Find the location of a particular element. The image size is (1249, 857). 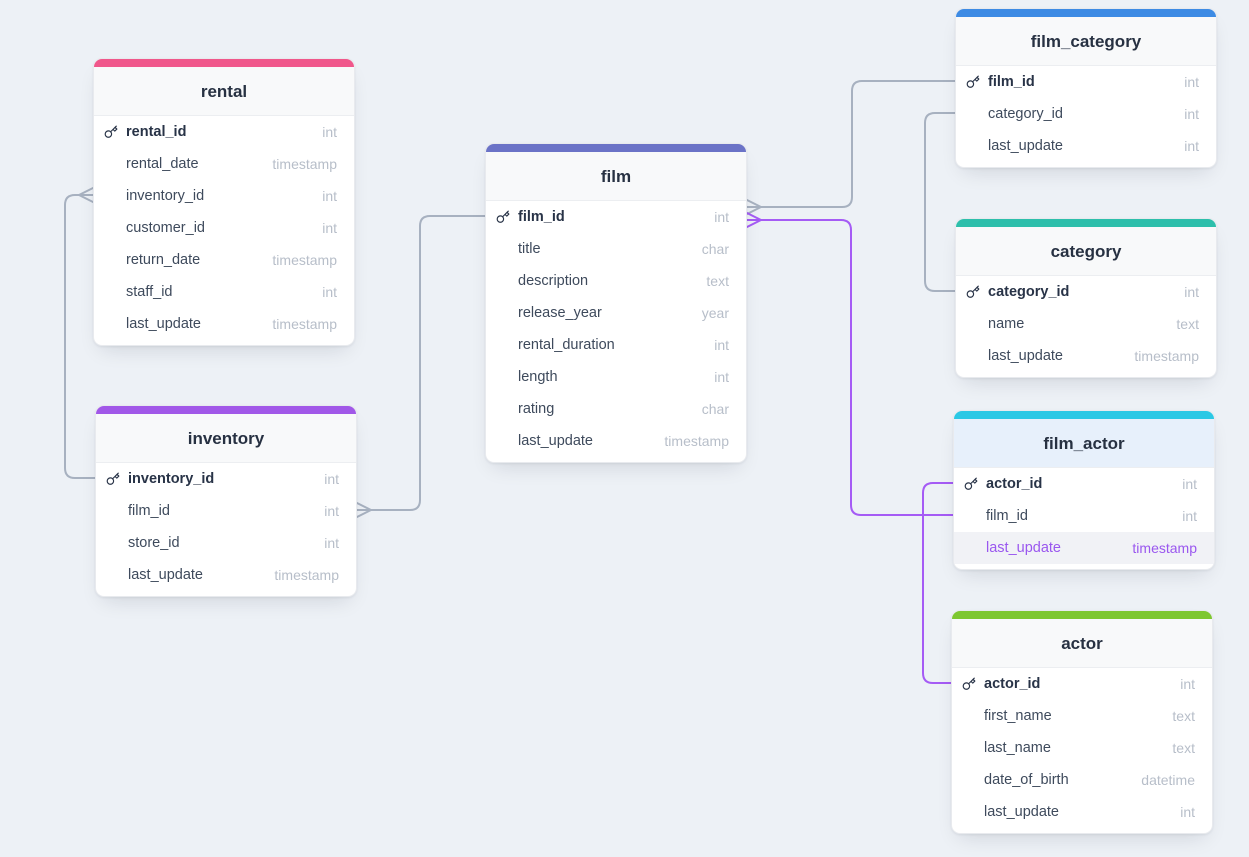

field-row: name text is located at coordinates (1086, 324).